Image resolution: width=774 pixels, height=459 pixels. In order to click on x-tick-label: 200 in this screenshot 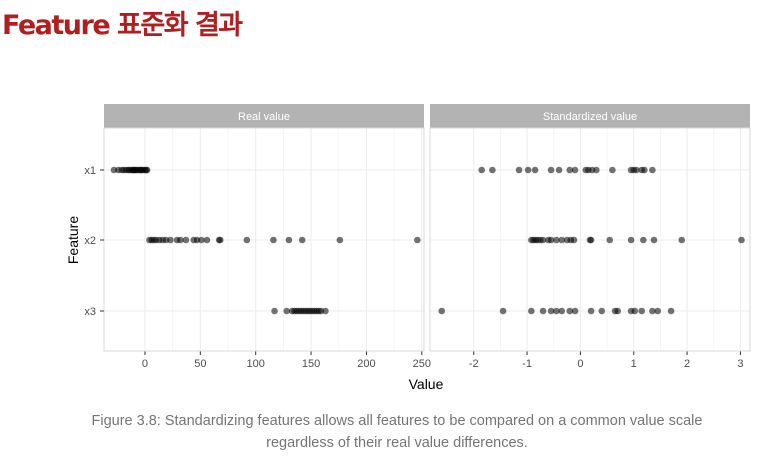, I will do `click(366, 364)`.